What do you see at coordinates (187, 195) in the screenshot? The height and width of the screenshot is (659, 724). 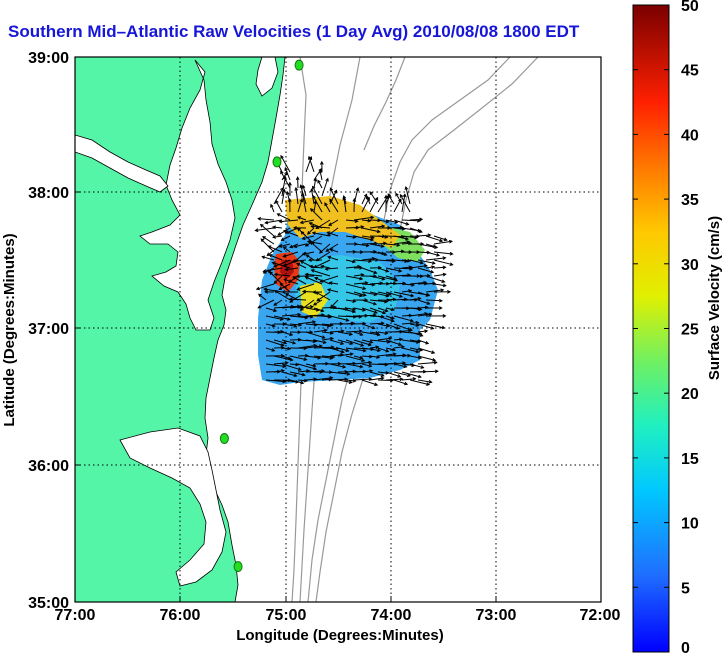 I see `chesapeake-bay` at bounding box center [187, 195].